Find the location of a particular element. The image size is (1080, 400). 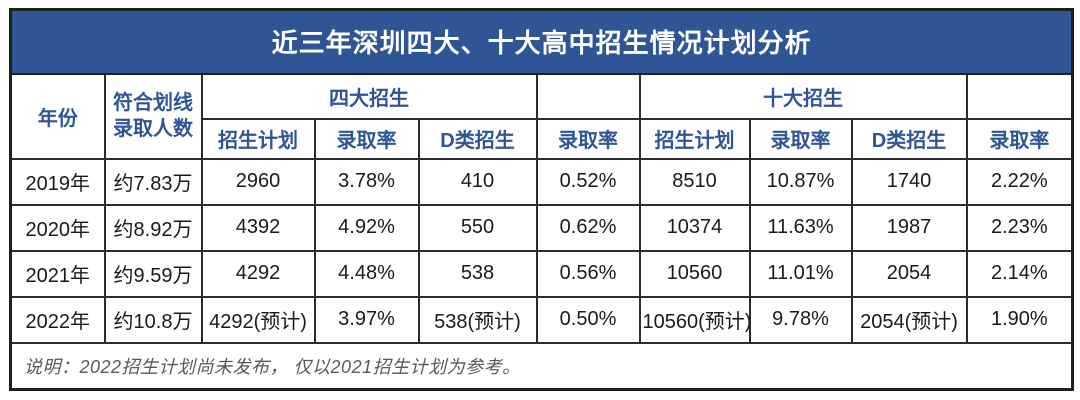

data-cell: 0.62% is located at coordinates (588, 227).